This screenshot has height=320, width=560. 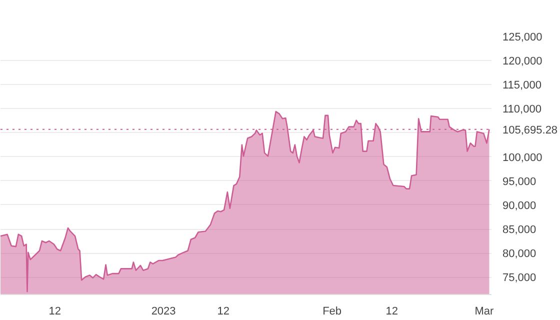 I want to click on y-tick-label: 125,000, so click(x=522, y=38).